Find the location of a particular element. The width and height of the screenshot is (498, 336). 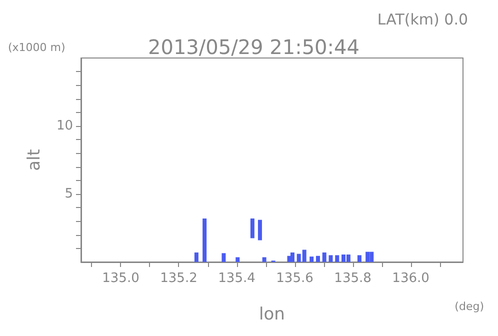

y-tick-label: 5 is located at coordinates (68, 194).